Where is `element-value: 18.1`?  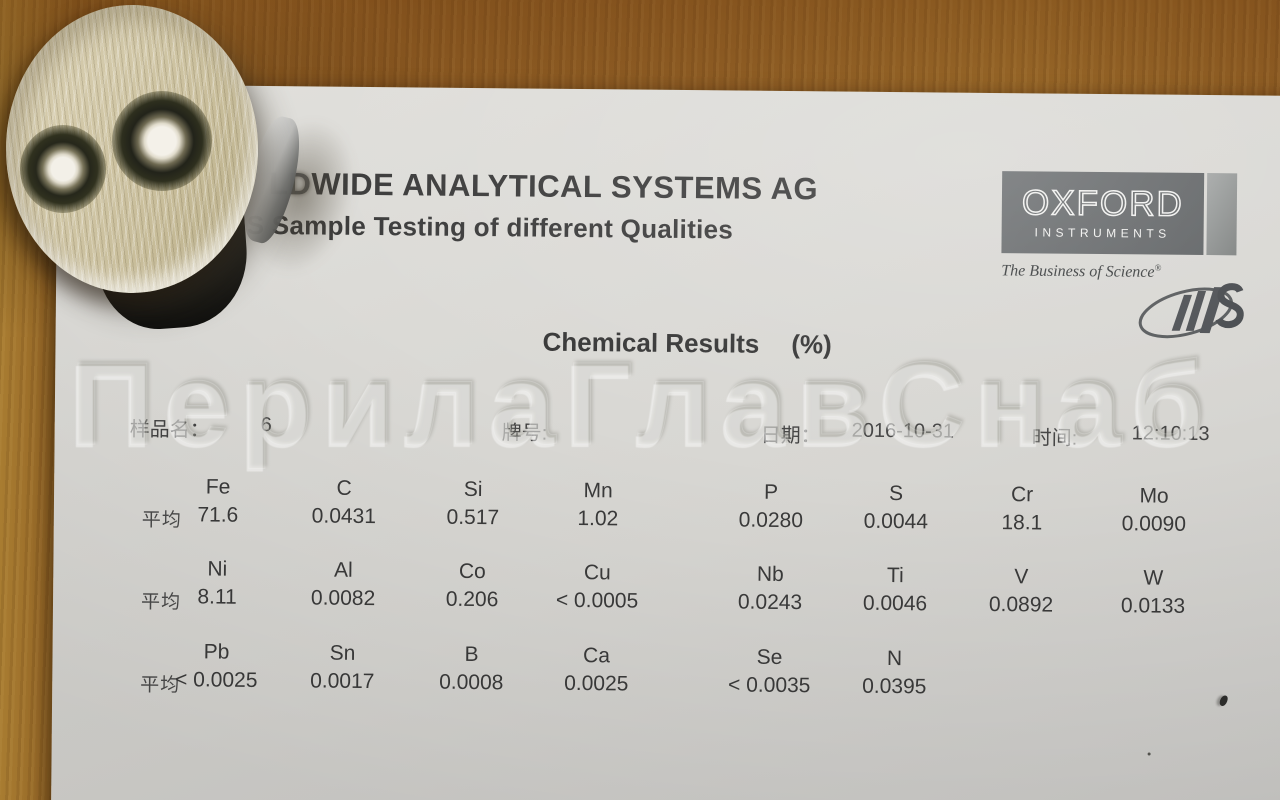 element-value: 18.1 is located at coordinates (1022, 523).